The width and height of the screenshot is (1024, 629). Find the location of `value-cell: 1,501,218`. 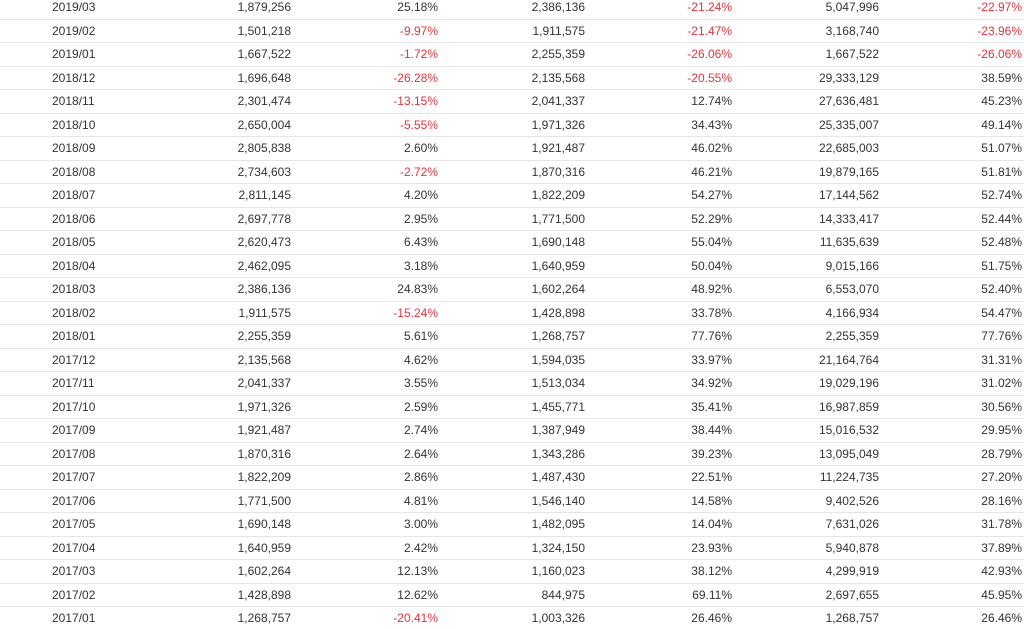

value-cell: 1,501,218 is located at coordinates (223, 31).